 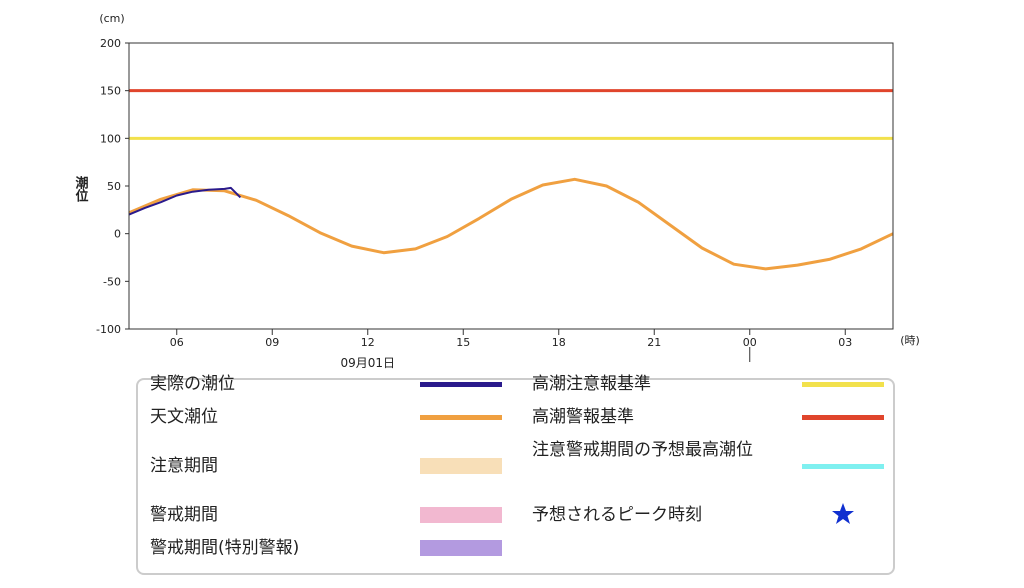 I want to click on legend-label: 天文潮位, so click(x=184, y=417).